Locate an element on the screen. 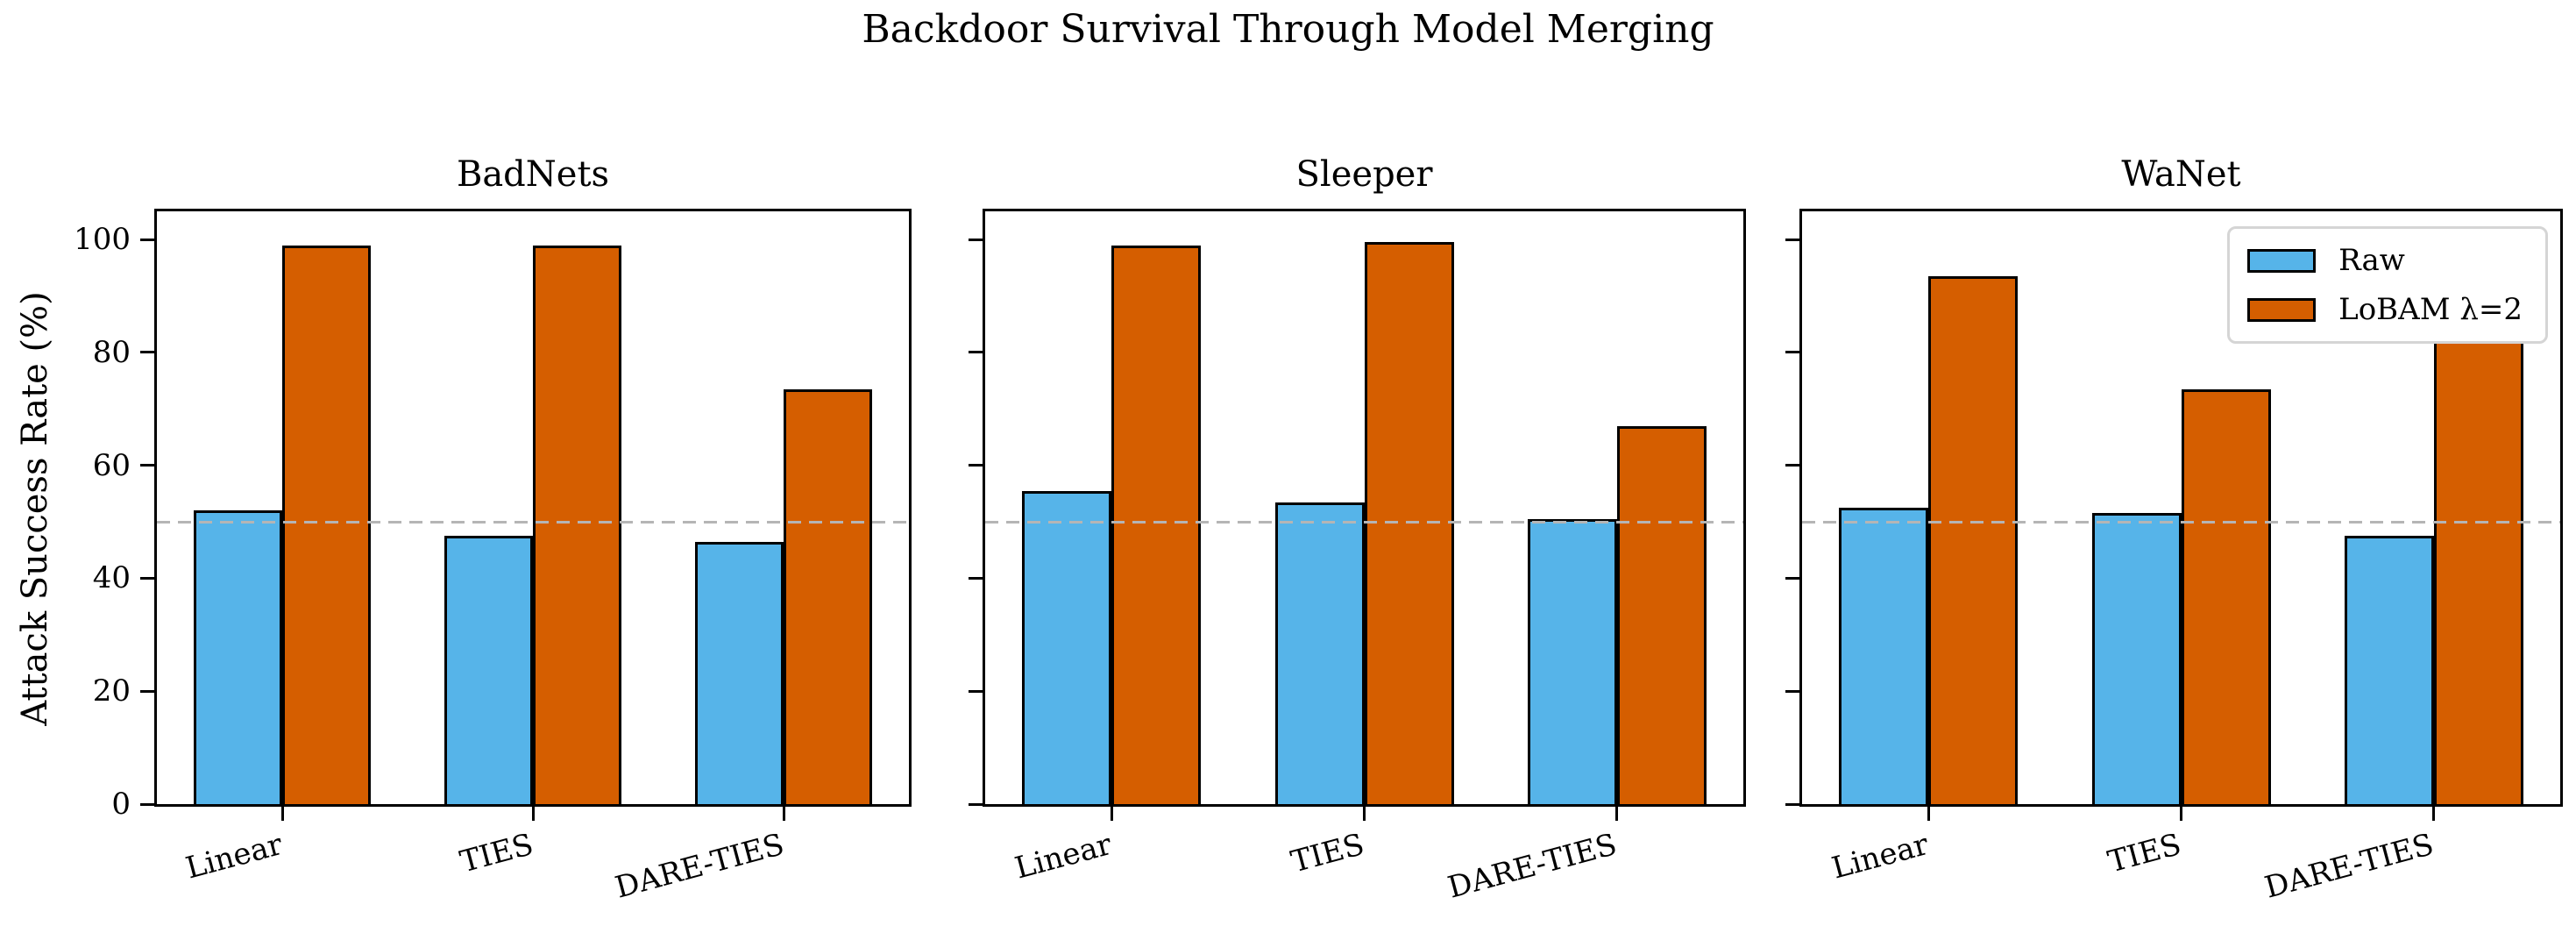  subplot-title-badnets: BadNets is located at coordinates (533, 175).